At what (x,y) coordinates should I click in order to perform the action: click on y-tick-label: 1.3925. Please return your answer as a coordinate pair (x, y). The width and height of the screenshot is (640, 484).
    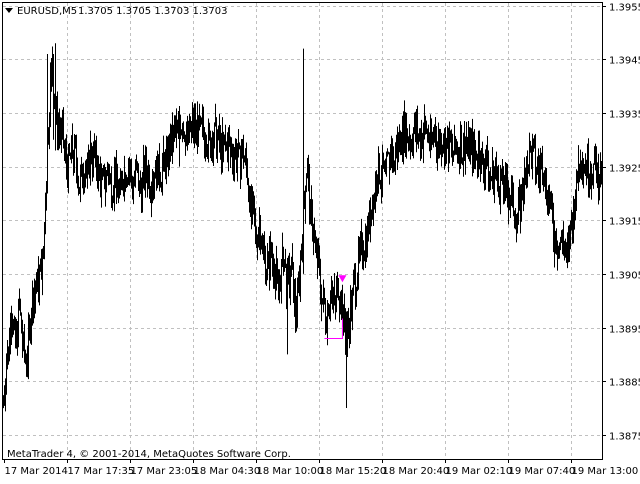
    Looking at the image, I should click on (624, 169).